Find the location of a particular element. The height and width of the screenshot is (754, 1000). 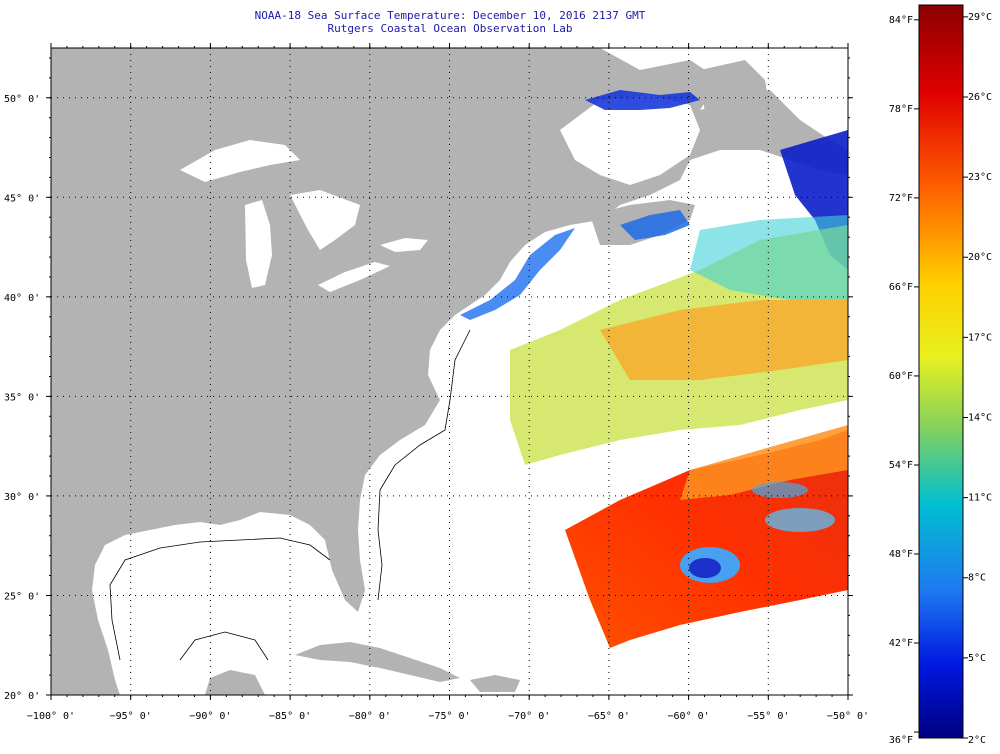

lon-tick-label: −100° 0' is located at coordinates (51, 716).